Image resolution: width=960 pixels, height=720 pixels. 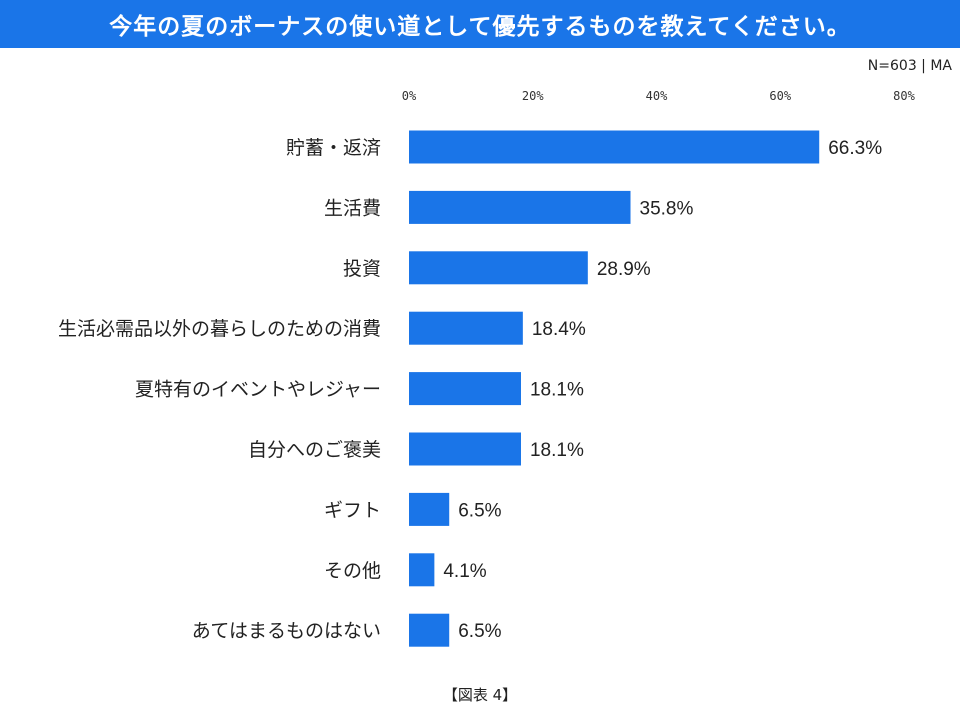 What do you see at coordinates (855, 148) in the screenshot?
I see `value-label: 66.3%` at bounding box center [855, 148].